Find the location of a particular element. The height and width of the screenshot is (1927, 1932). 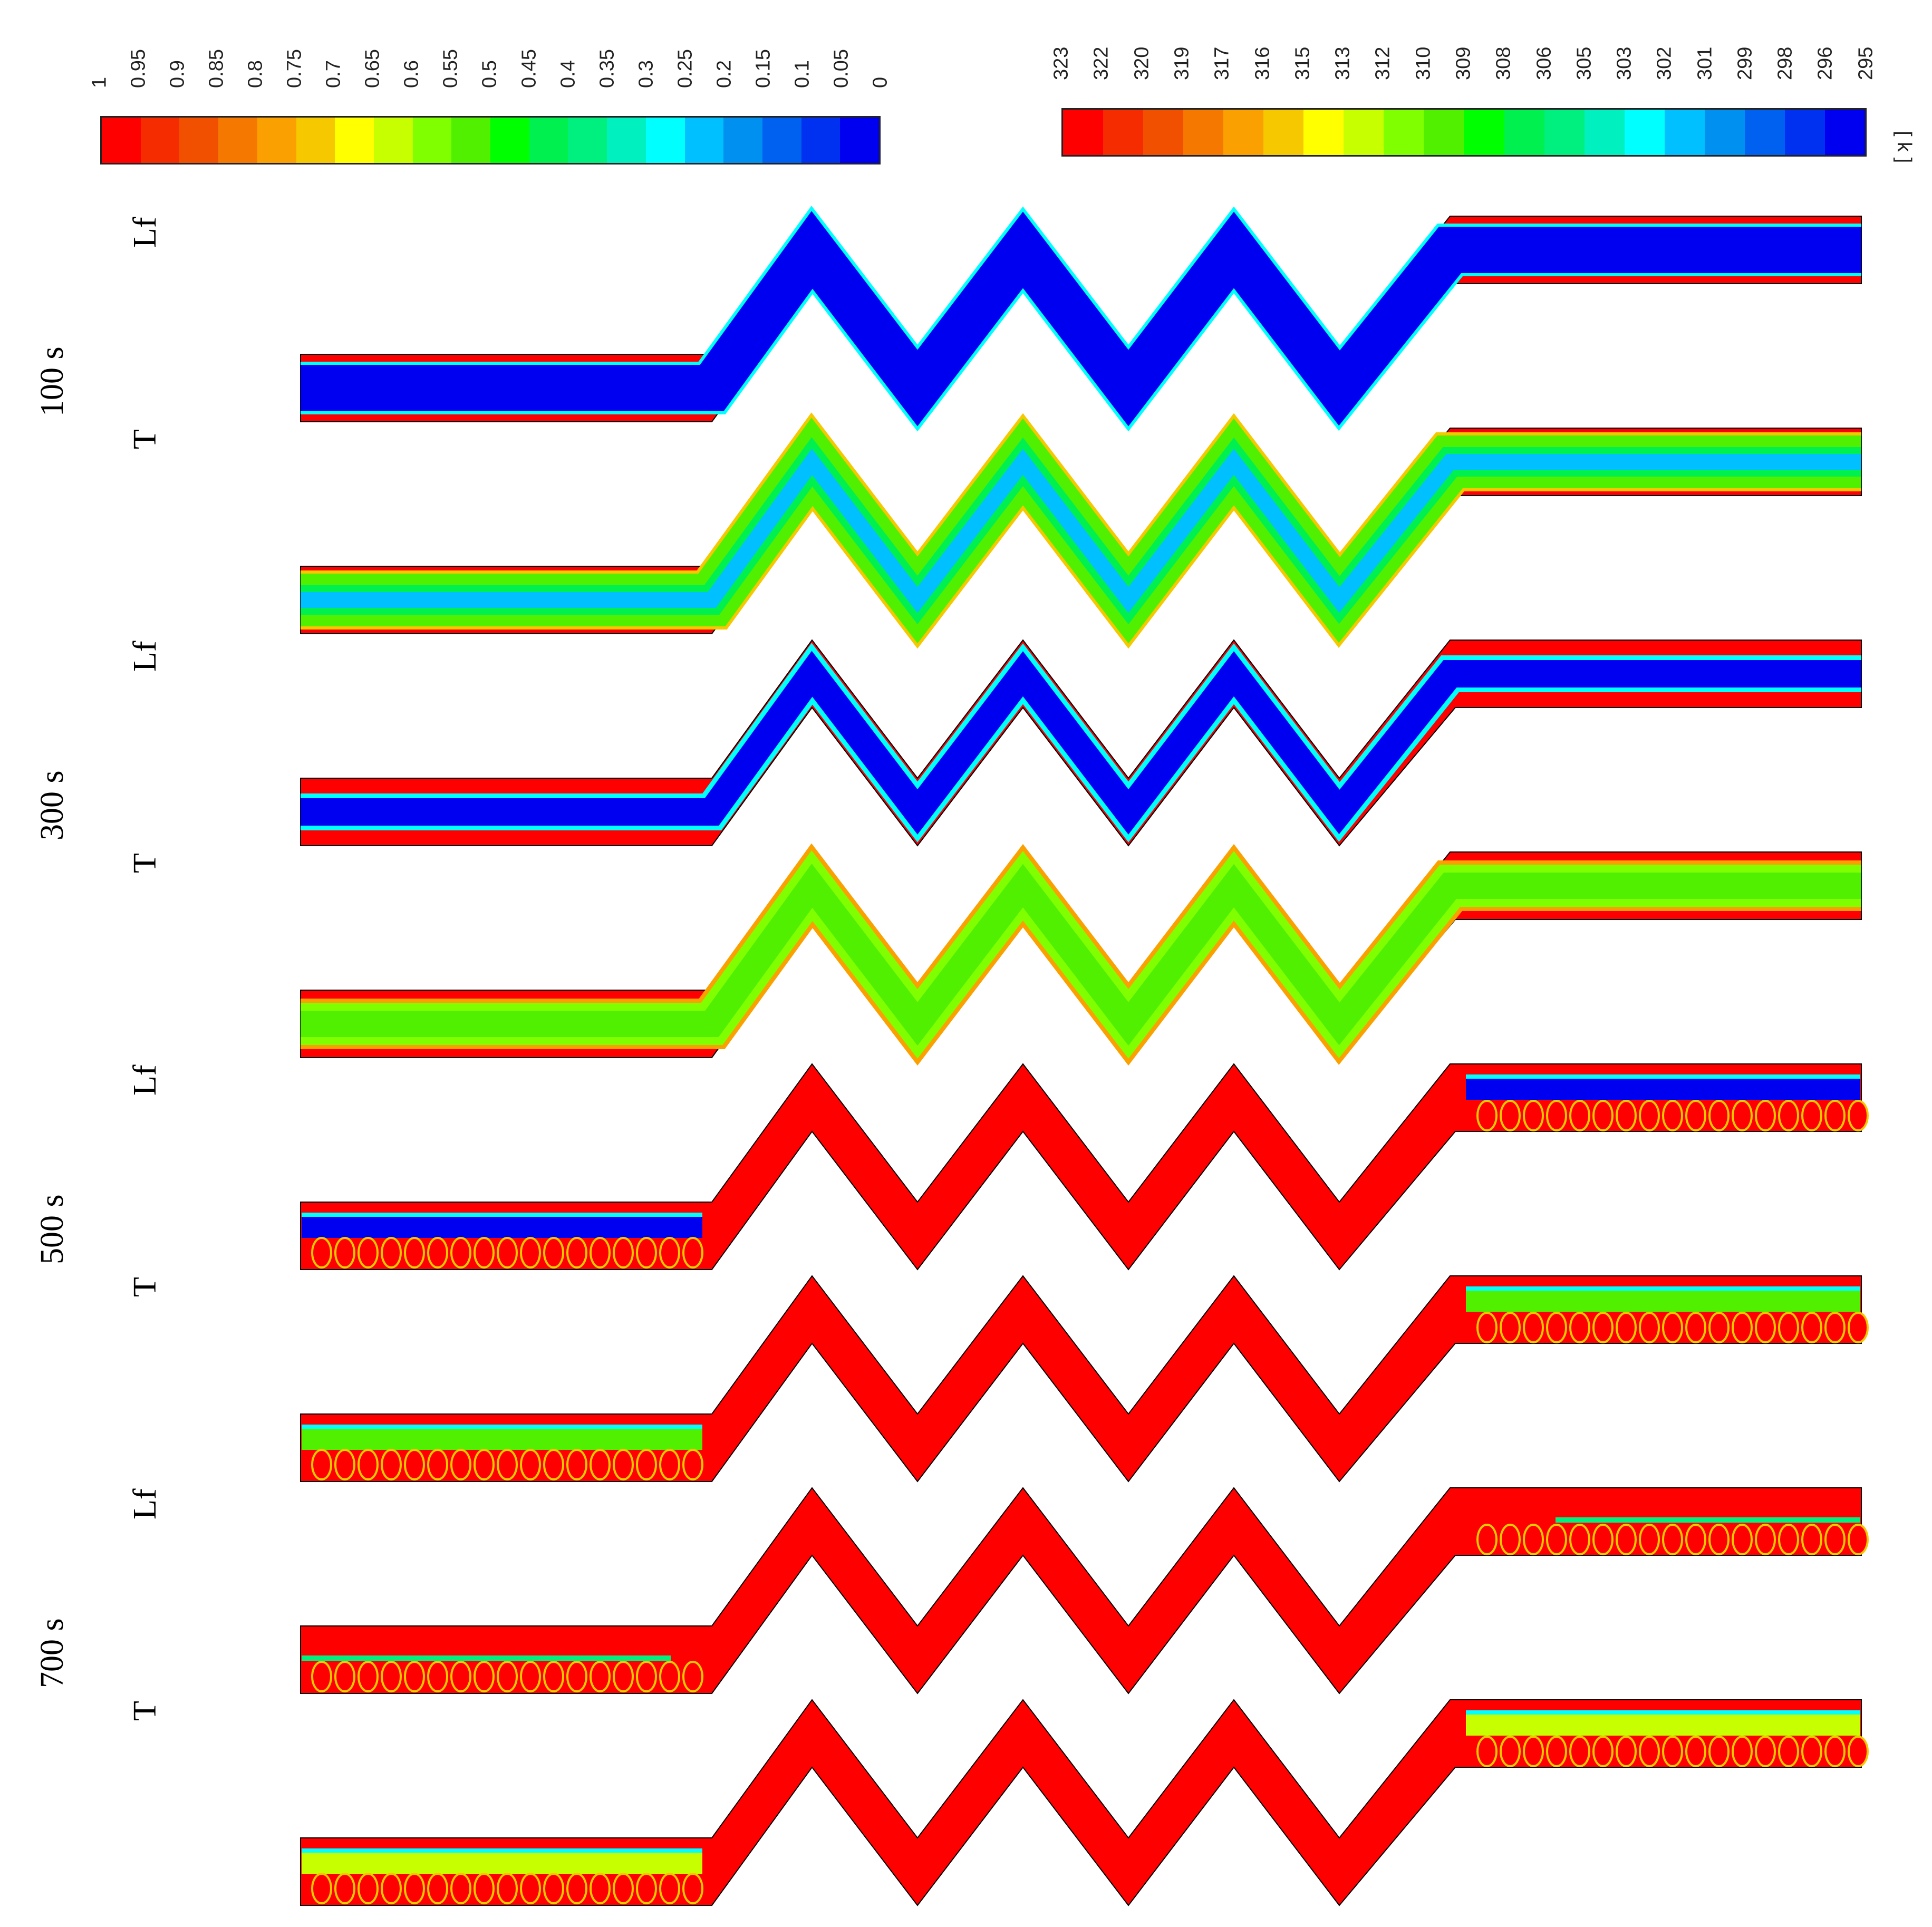

liquid-fraction-colorbar-swatches is located at coordinates (491, 140).